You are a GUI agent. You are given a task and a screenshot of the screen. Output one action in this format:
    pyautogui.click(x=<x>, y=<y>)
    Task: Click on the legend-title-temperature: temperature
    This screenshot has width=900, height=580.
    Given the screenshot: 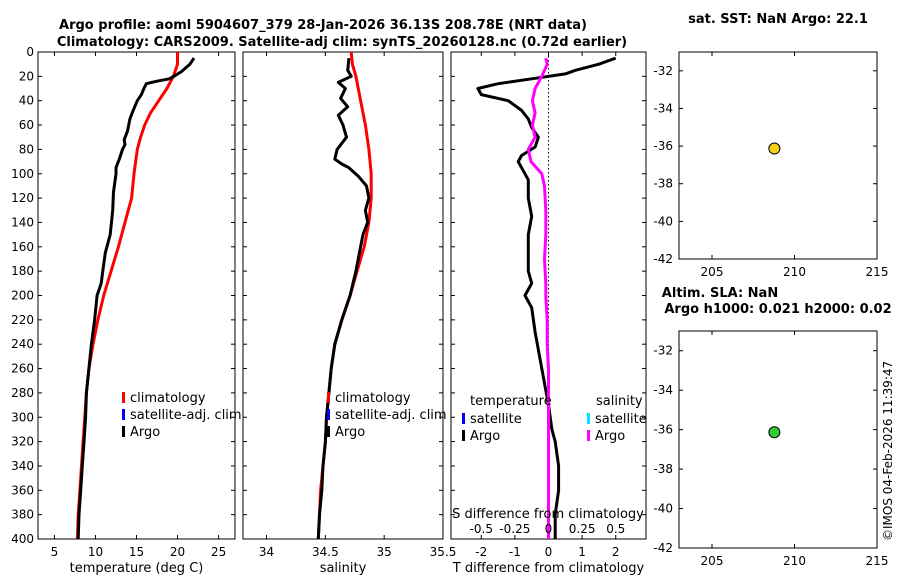 What is the action you would take?
    pyautogui.click(x=511, y=401)
    